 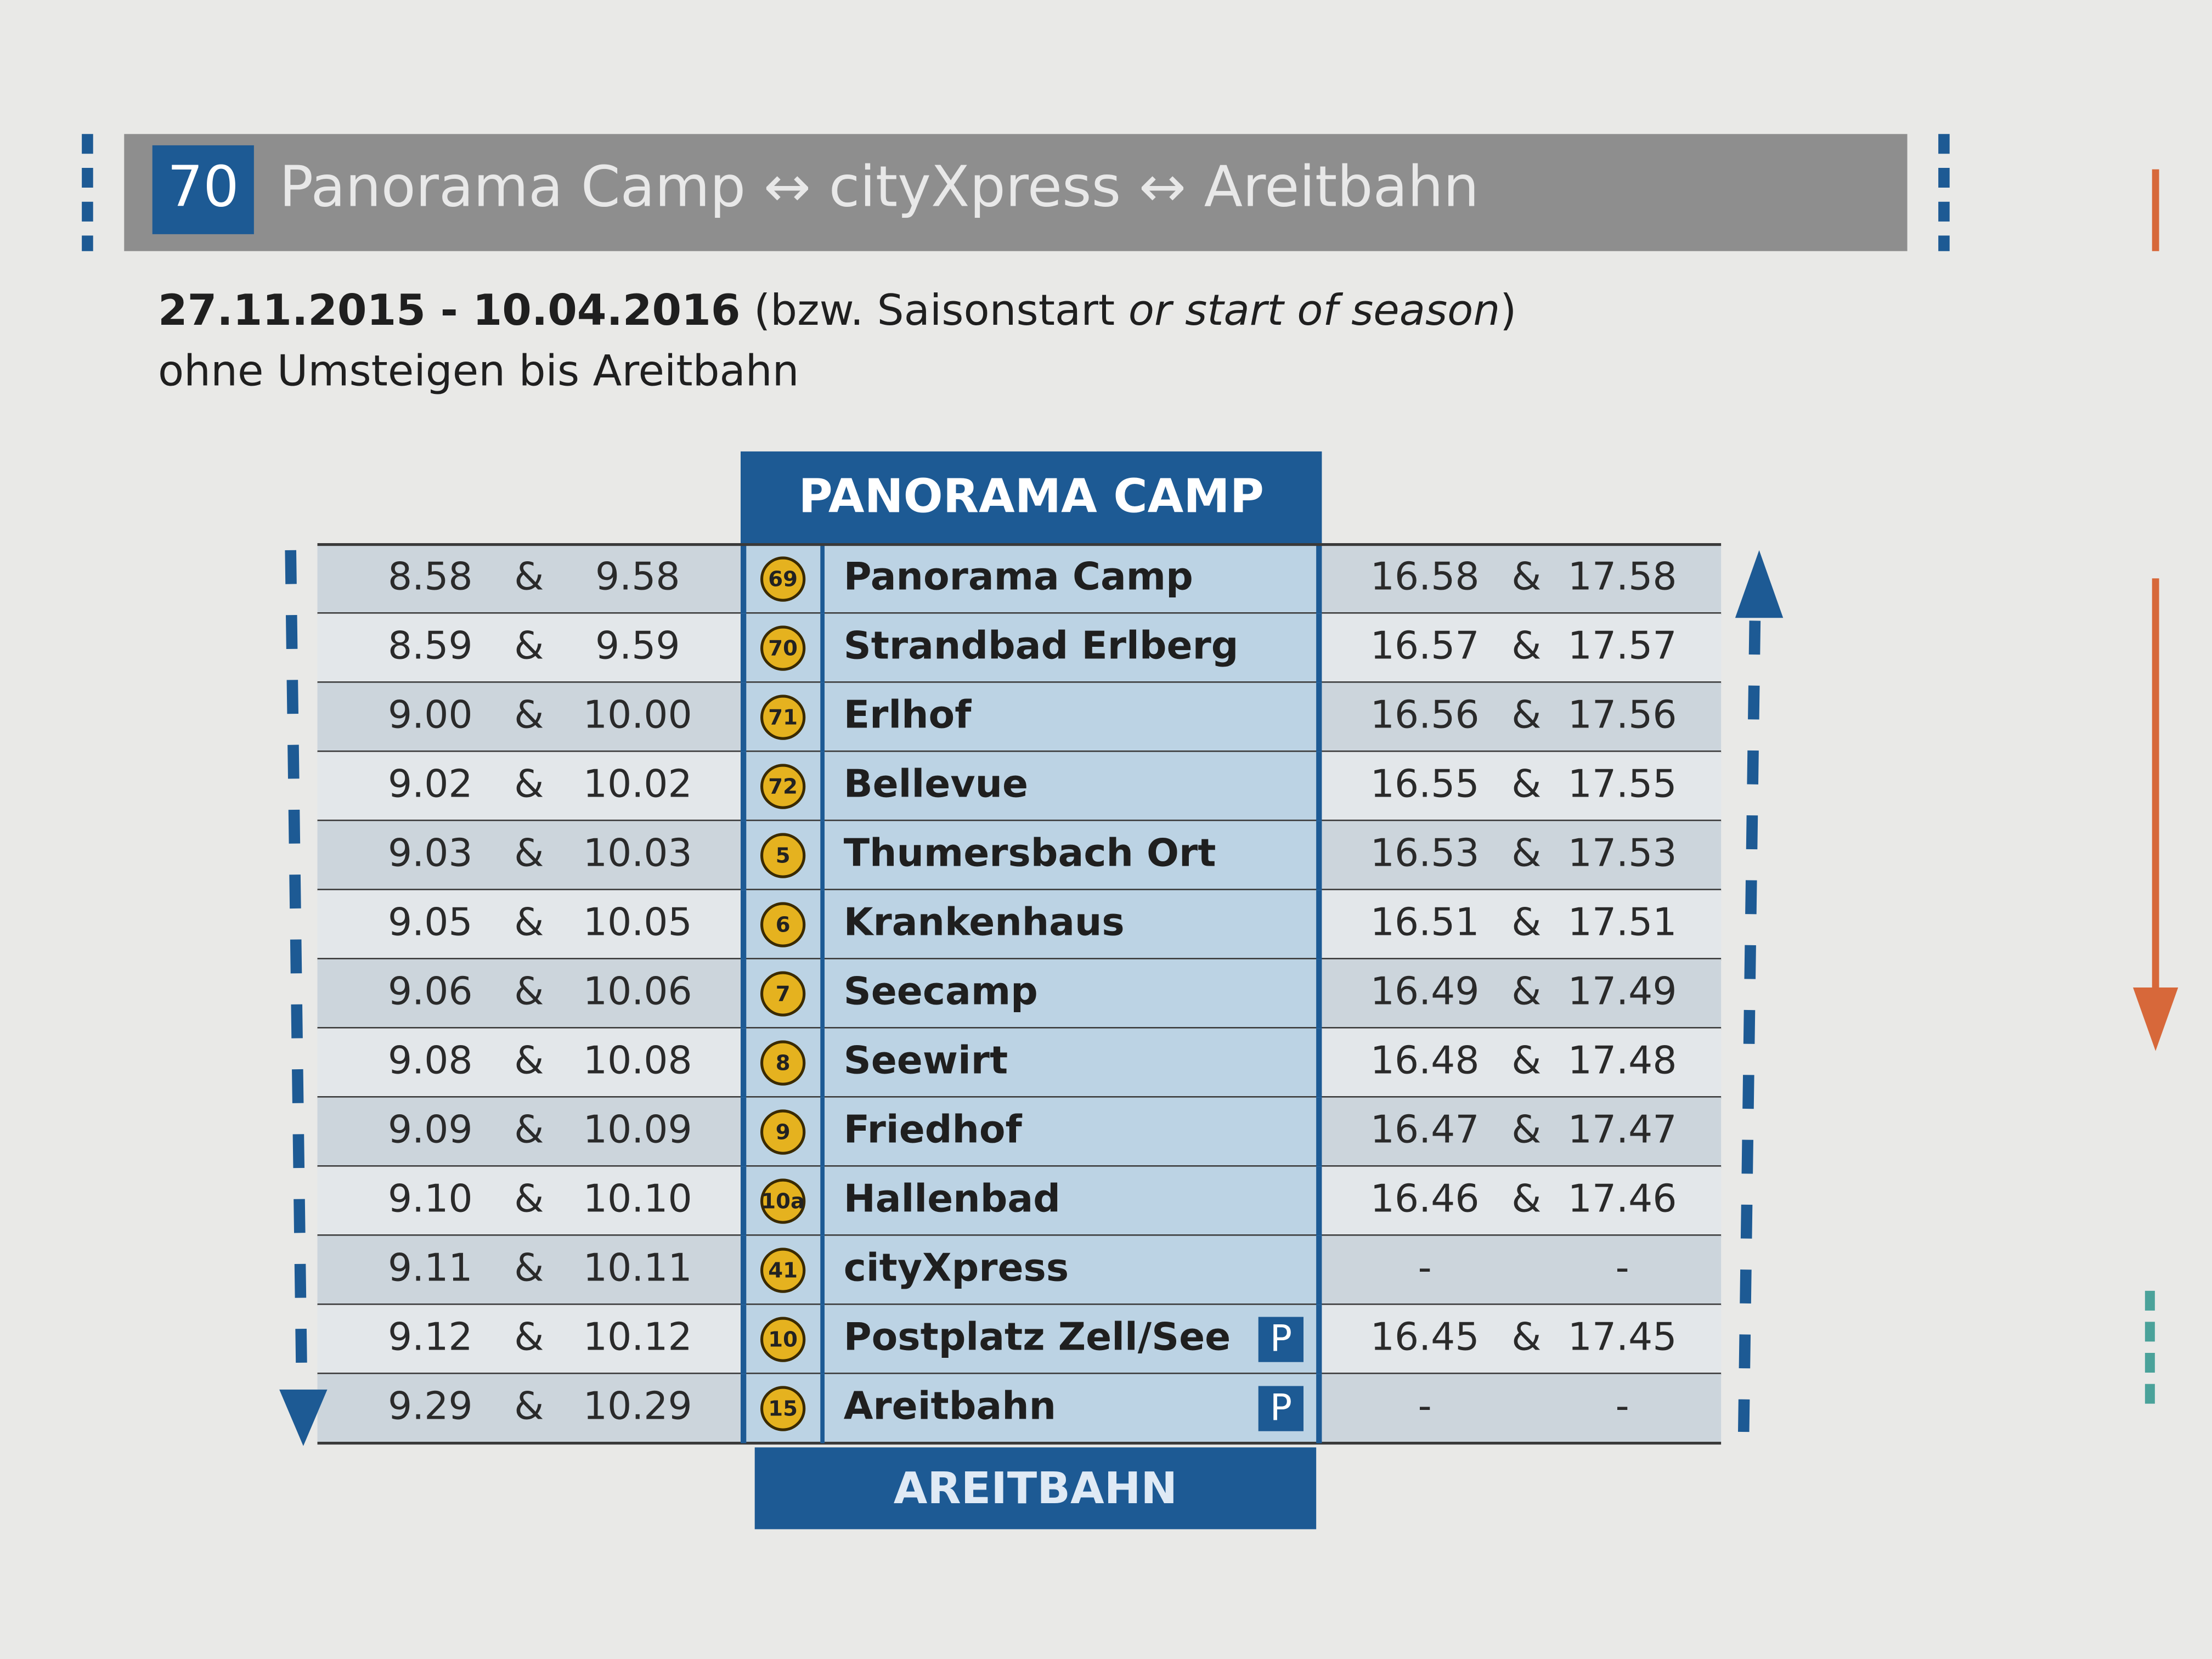 I want to click on parking: P, so click(x=1281, y=1338).